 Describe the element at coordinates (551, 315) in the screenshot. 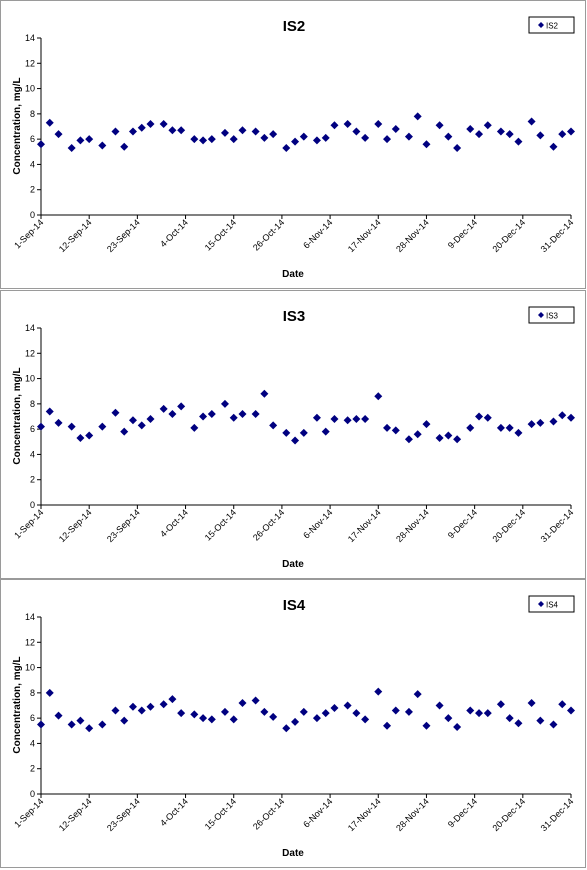

I see `legend-box` at that location.